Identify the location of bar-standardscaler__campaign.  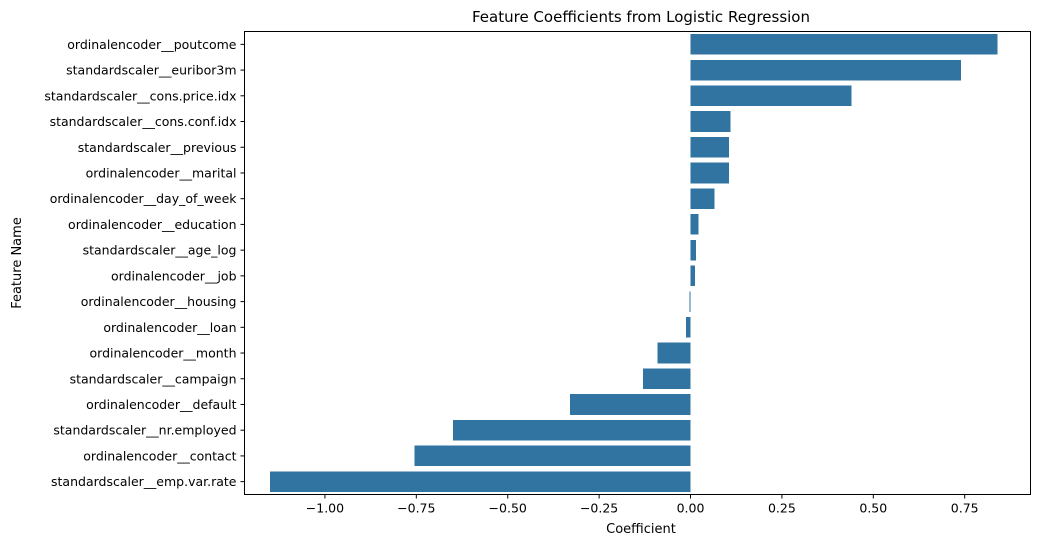
(666, 379).